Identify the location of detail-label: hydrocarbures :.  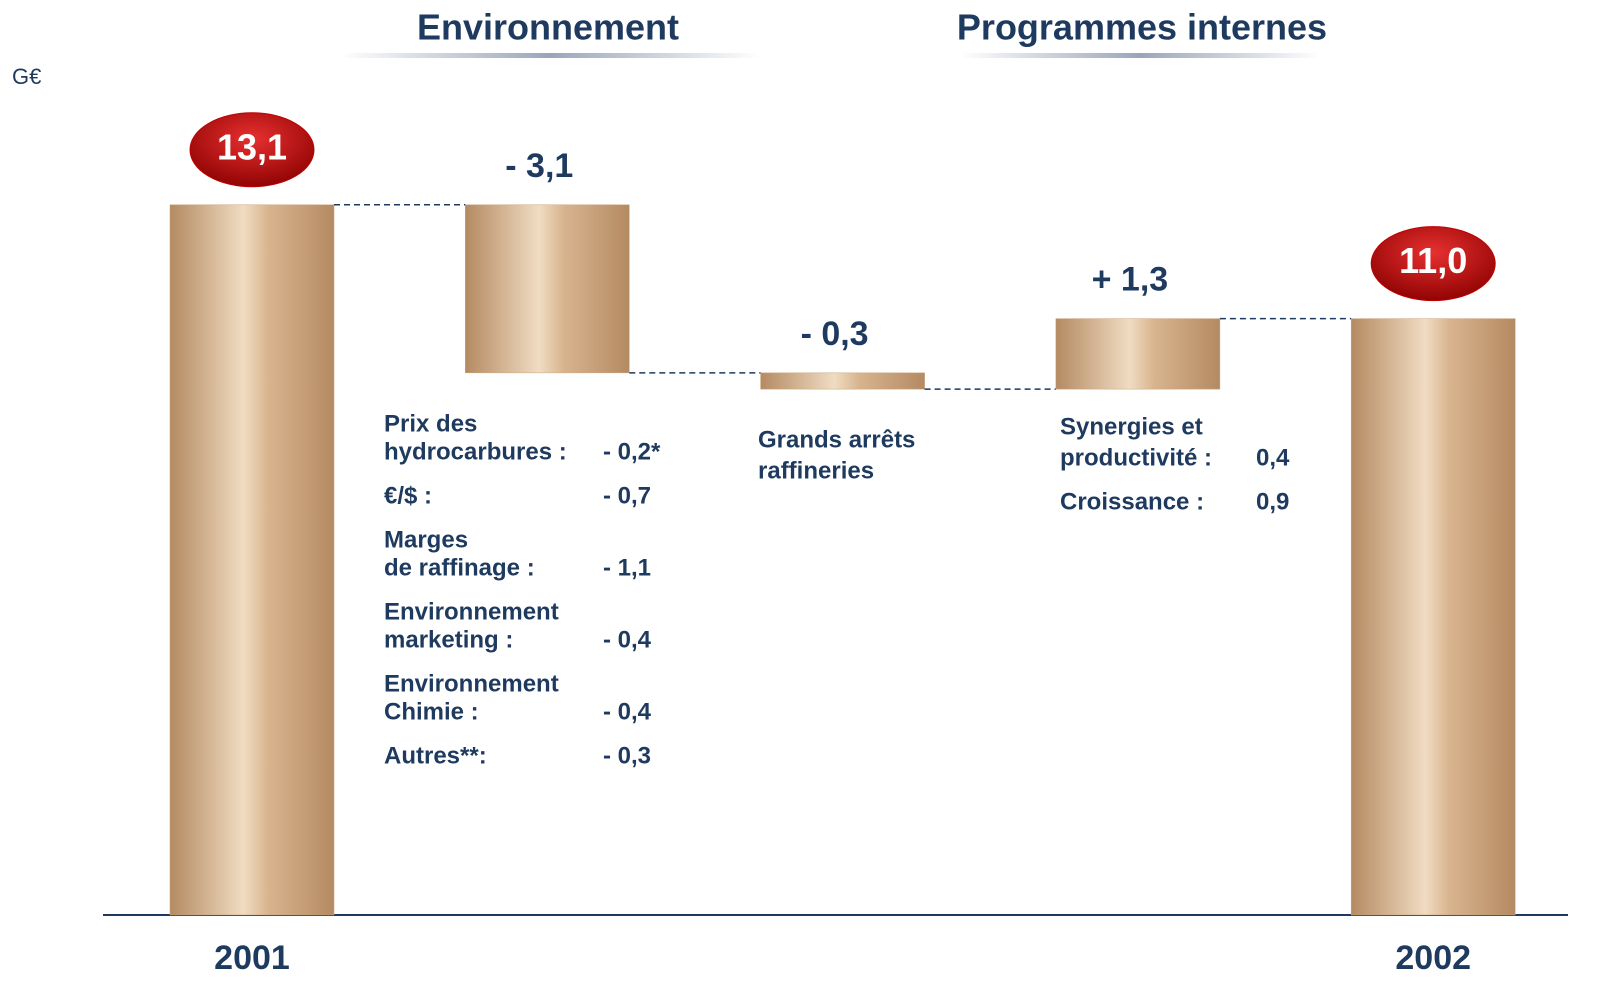
(475, 451).